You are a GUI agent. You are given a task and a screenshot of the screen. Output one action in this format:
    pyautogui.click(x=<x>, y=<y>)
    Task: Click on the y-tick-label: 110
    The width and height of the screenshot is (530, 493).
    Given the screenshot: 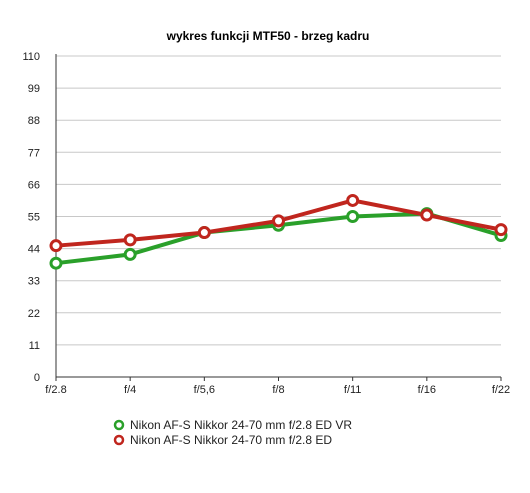 What is the action you would take?
    pyautogui.click(x=31, y=57)
    